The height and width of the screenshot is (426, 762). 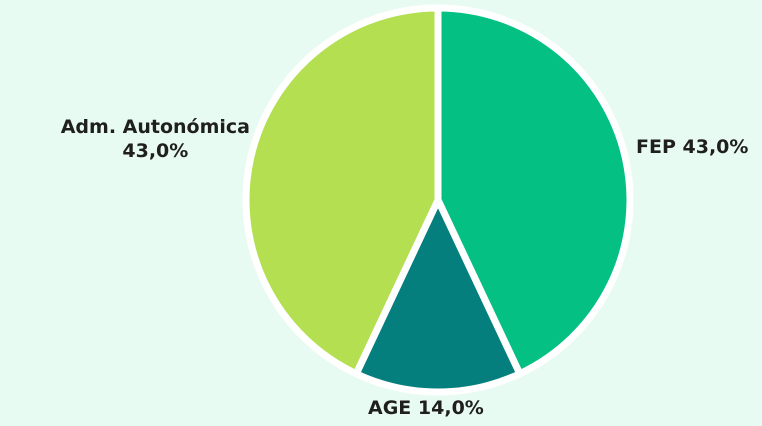 What do you see at coordinates (438, 296) in the screenshot?
I see `pie-slice-age` at bounding box center [438, 296].